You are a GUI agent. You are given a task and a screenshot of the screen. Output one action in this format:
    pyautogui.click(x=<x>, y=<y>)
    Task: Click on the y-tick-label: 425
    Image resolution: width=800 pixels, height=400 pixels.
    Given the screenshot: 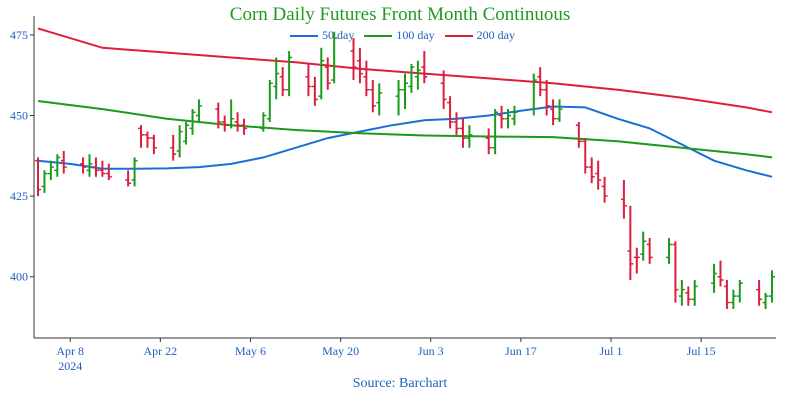 What is the action you would take?
    pyautogui.click(x=19, y=196)
    